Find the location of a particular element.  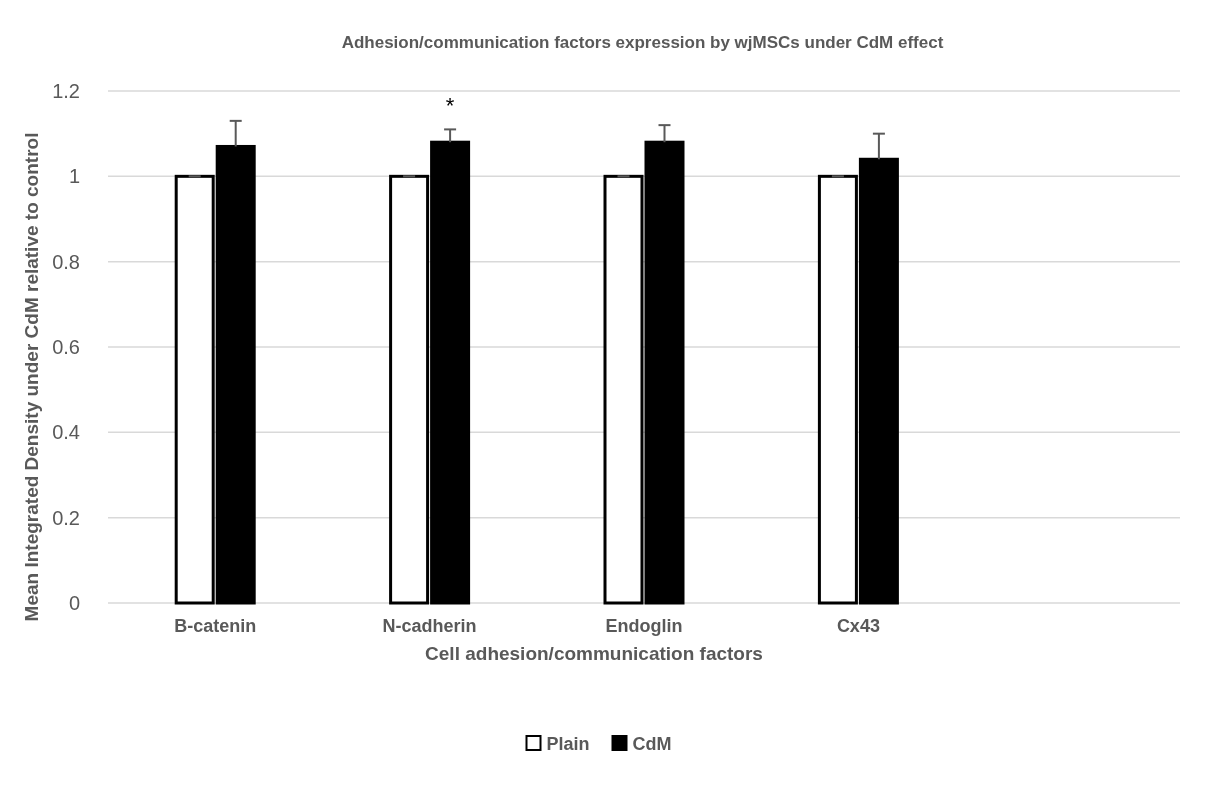

x-tick-label: Cx43 is located at coordinates (858, 626).